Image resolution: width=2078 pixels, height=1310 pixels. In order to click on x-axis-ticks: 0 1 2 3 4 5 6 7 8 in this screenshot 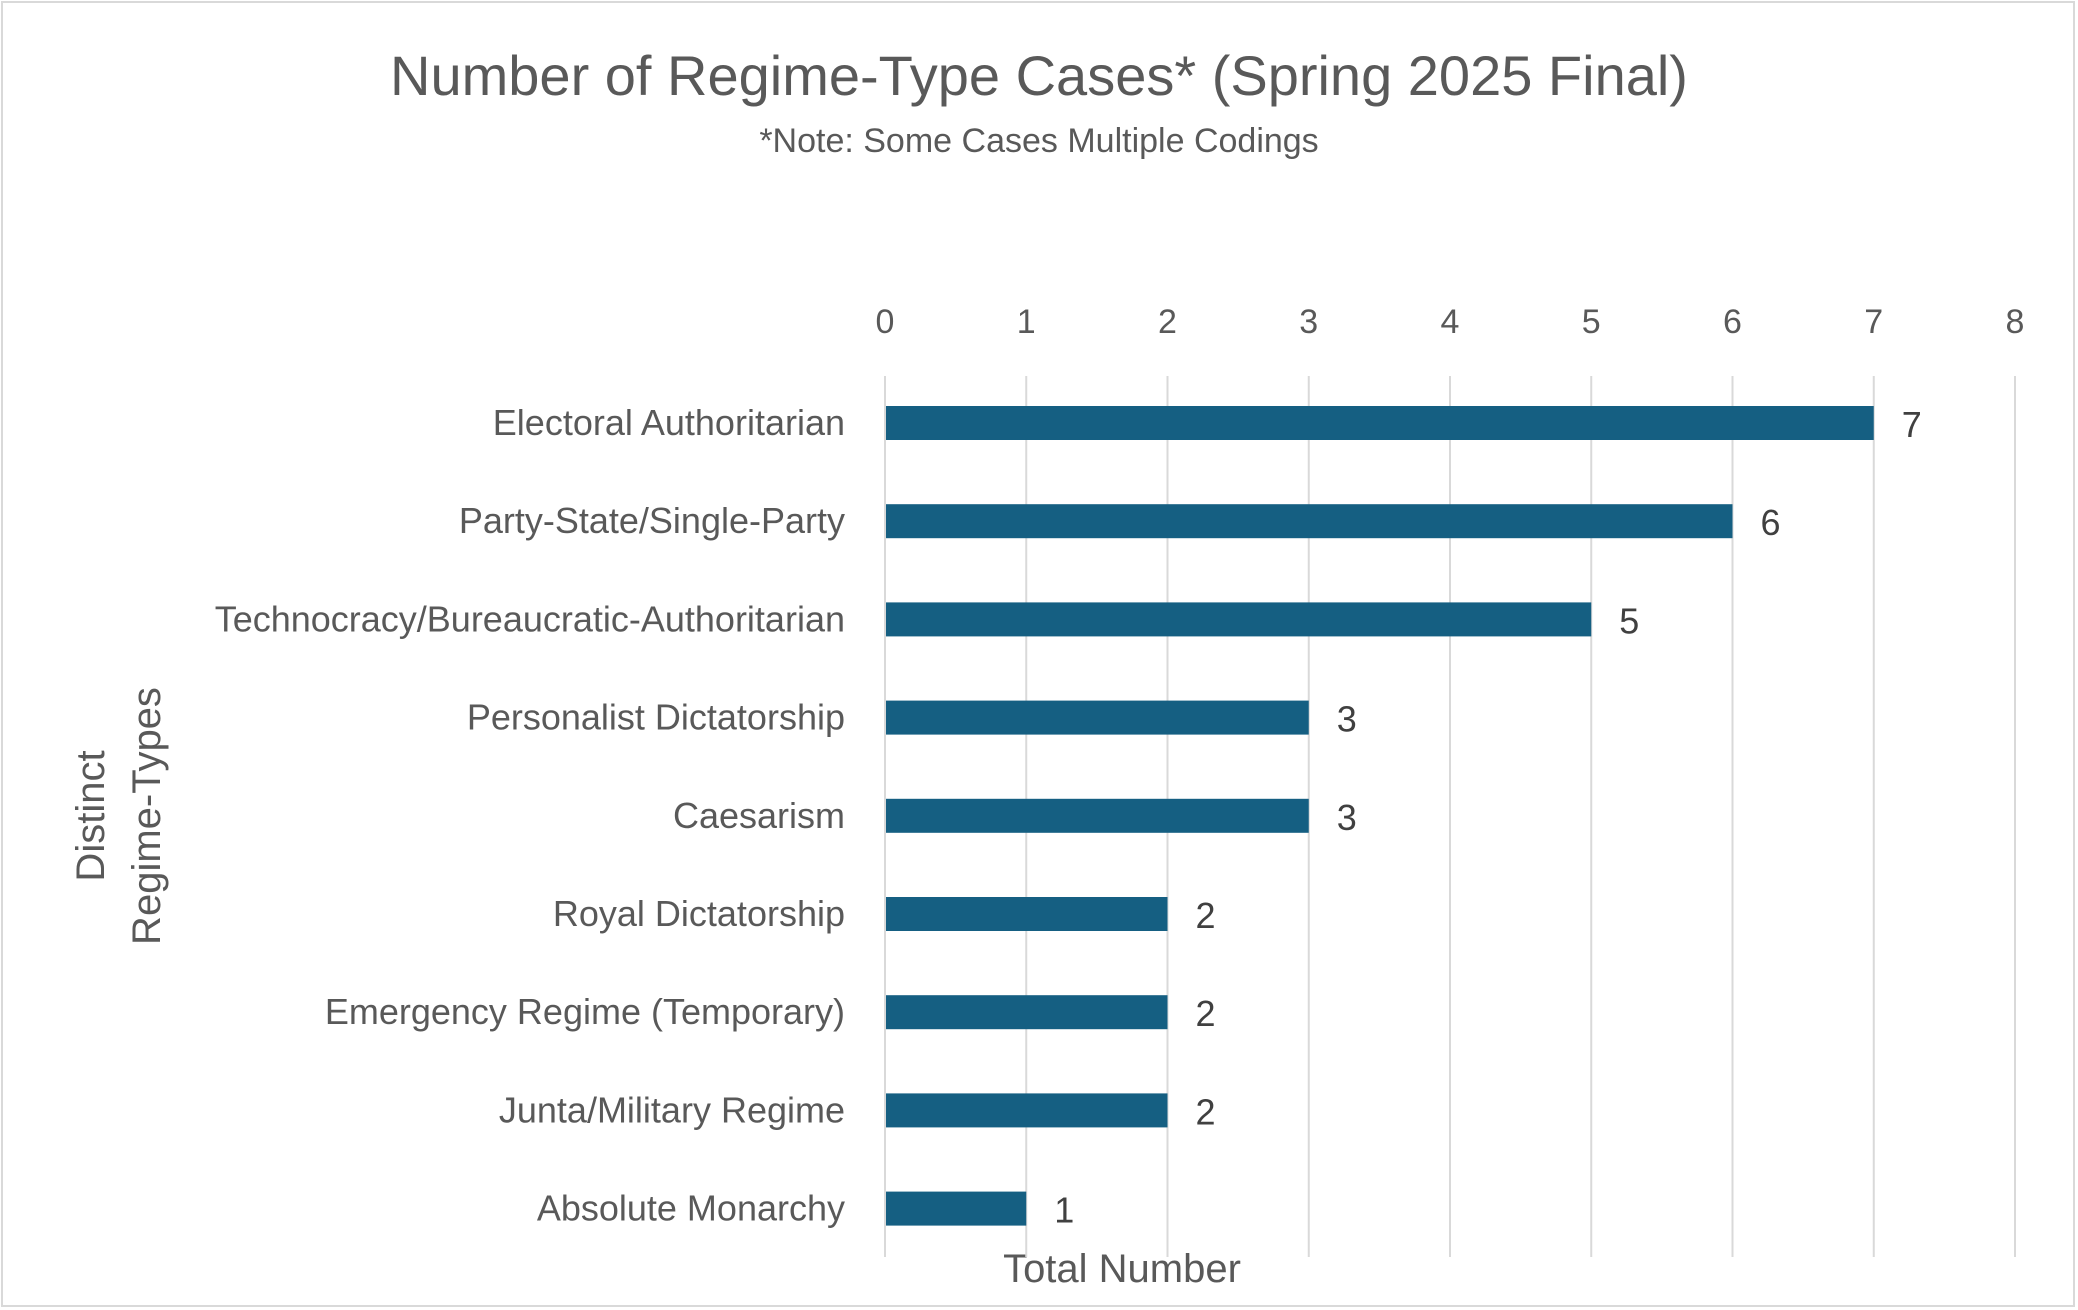, I will do `click(1450, 322)`.